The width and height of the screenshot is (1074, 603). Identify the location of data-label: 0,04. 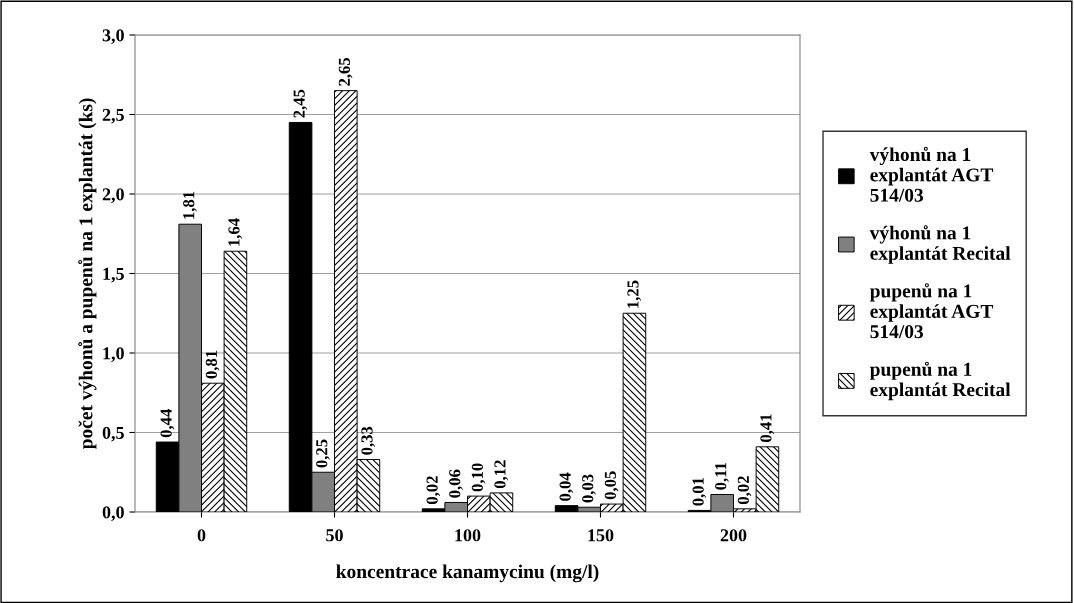
(566, 486).